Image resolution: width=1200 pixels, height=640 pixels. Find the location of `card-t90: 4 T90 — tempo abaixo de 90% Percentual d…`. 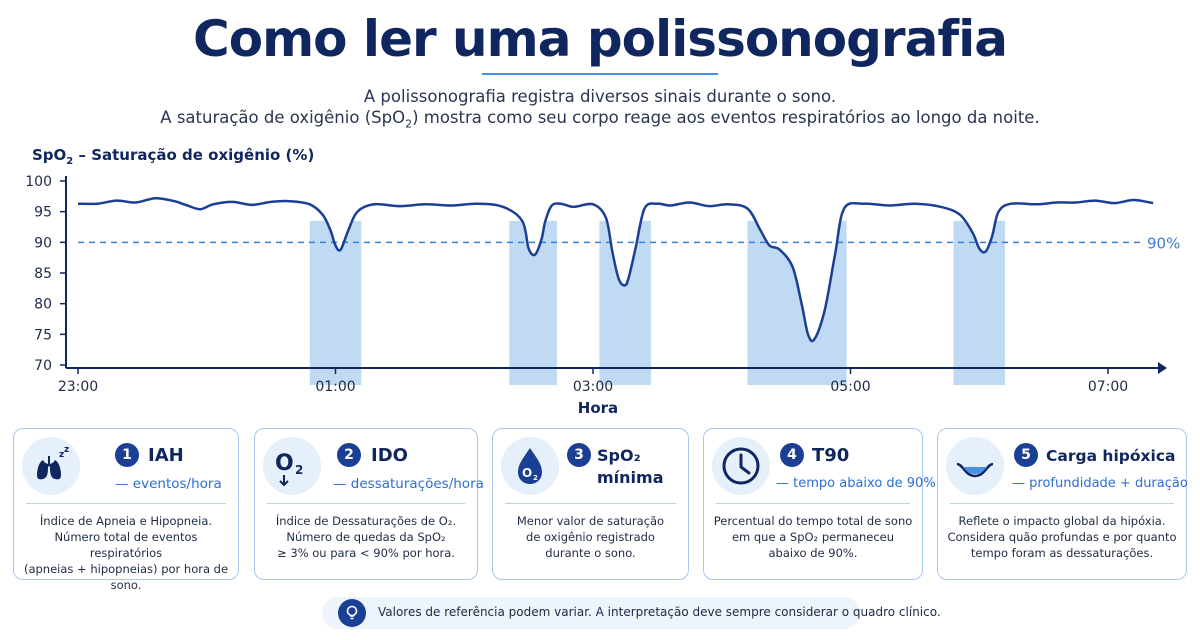

card-t90: 4 T90 — tempo abaixo de 90% Percentual d… is located at coordinates (819, 504).